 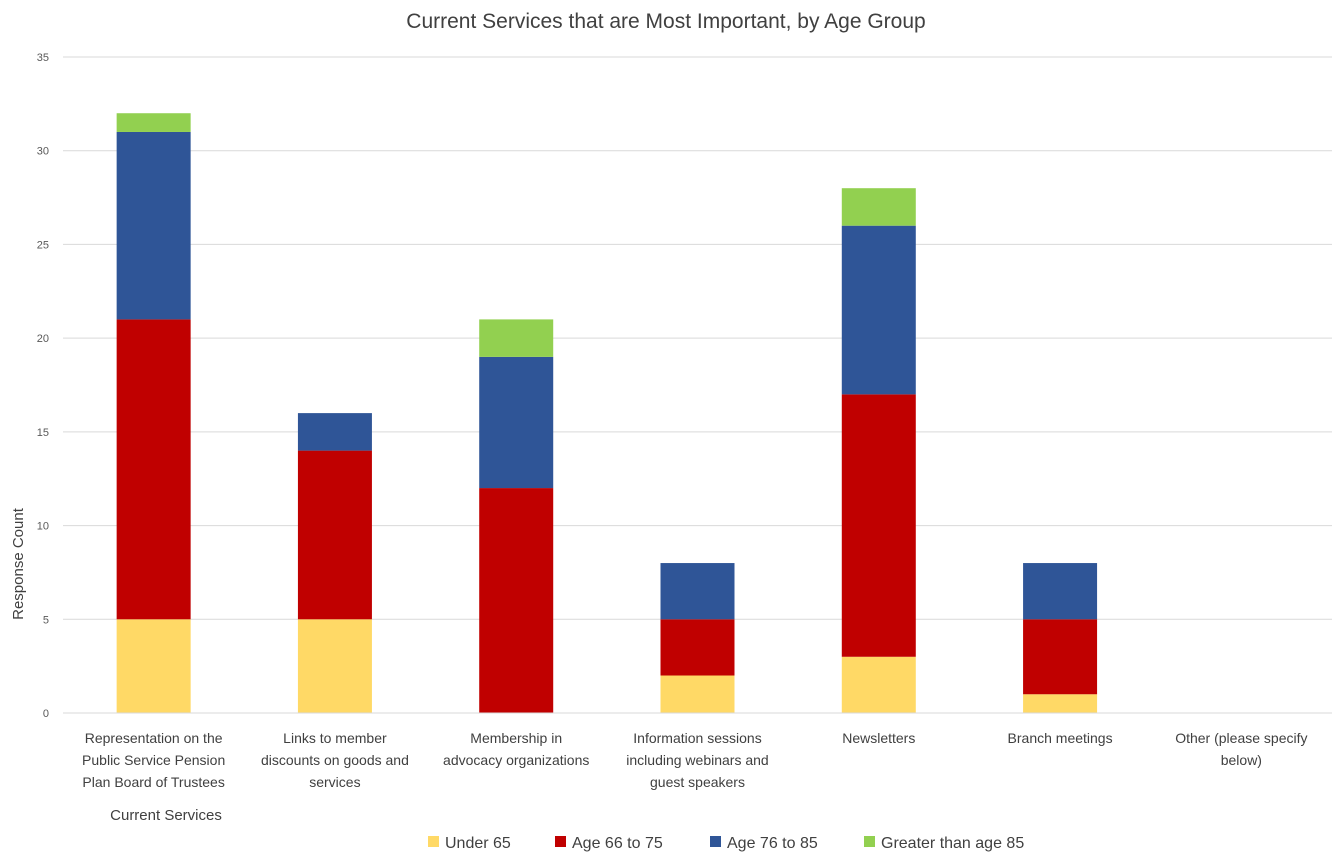 What do you see at coordinates (43, 339) in the screenshot?
I see `y-tick-label: 20` at bounding box center [43, 339].